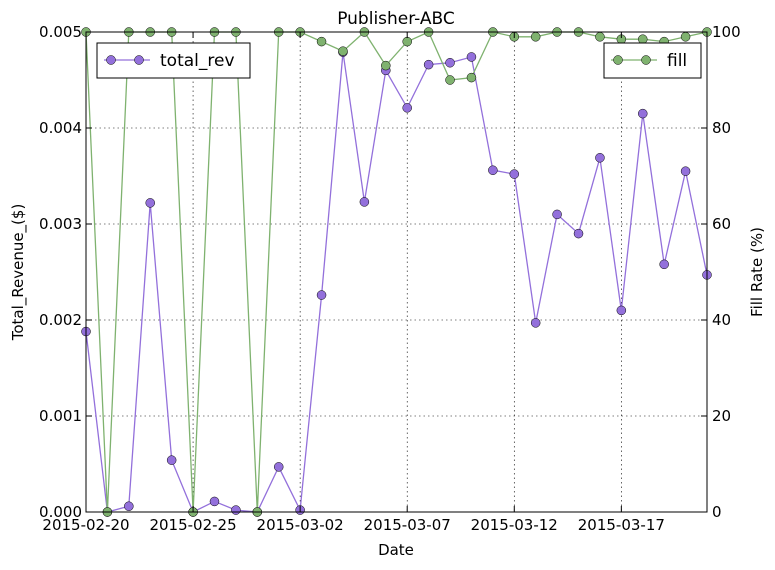  I want to click on y-tick-label-left: 0.005, so click(60, 32).